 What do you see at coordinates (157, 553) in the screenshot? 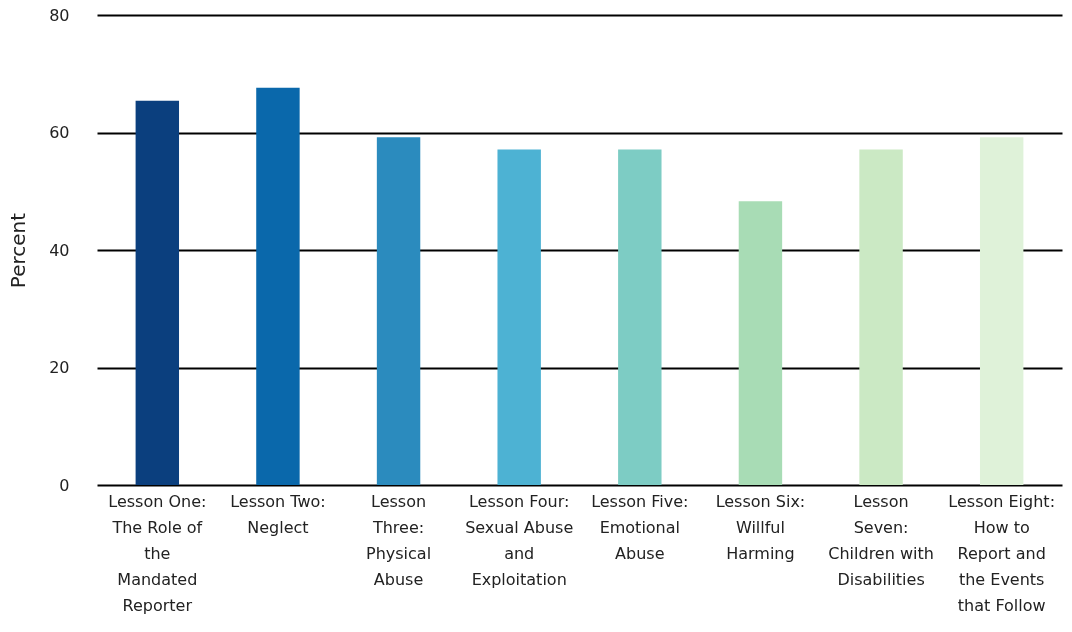
I see `x-tick-label: Lesson One: The Role of the Mandated Reporter` at bounding box center [157, 553].